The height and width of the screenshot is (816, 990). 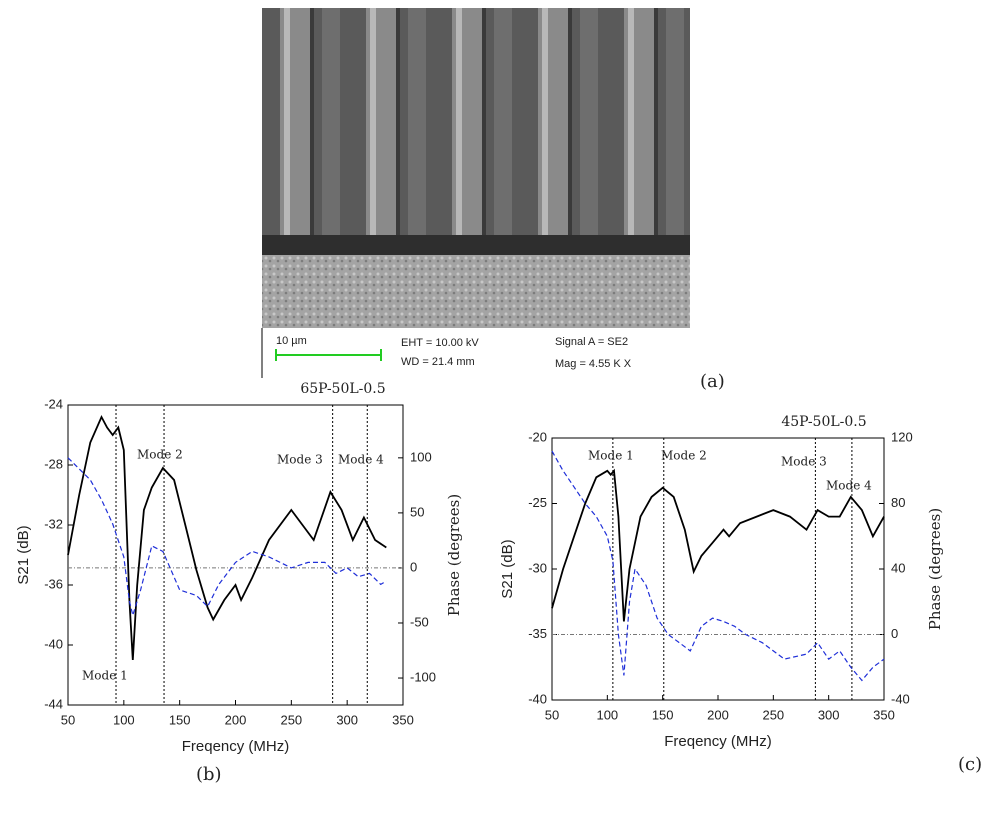 What do you see at coordinates (476, 245) in the screenshot?
I see `sem-shadow` at bounding box center [476, 245].